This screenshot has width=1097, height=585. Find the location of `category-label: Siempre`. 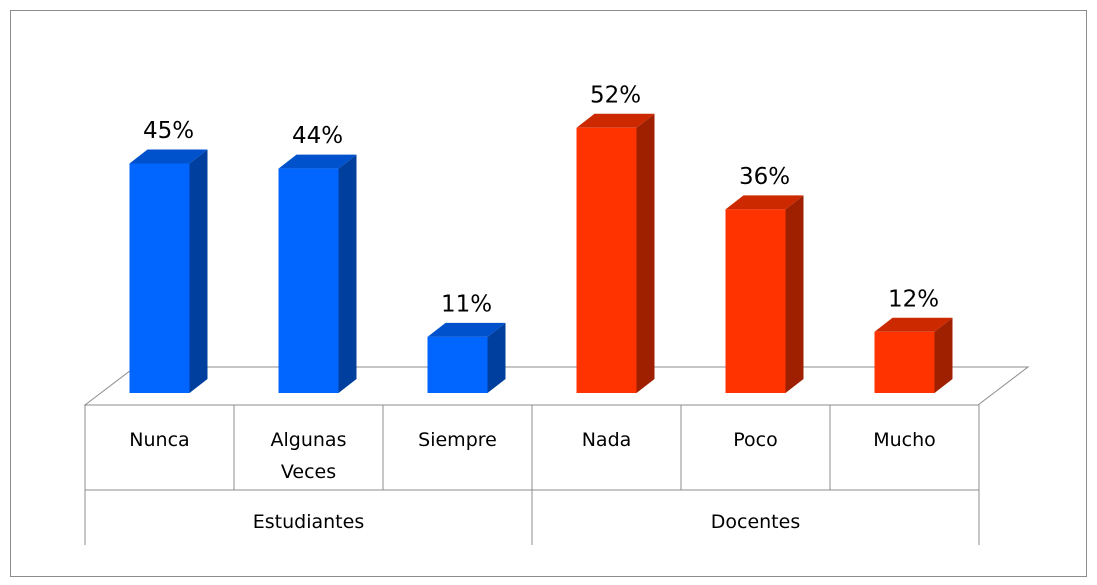

category-label: Siempre is located at coordinates (457, 440).